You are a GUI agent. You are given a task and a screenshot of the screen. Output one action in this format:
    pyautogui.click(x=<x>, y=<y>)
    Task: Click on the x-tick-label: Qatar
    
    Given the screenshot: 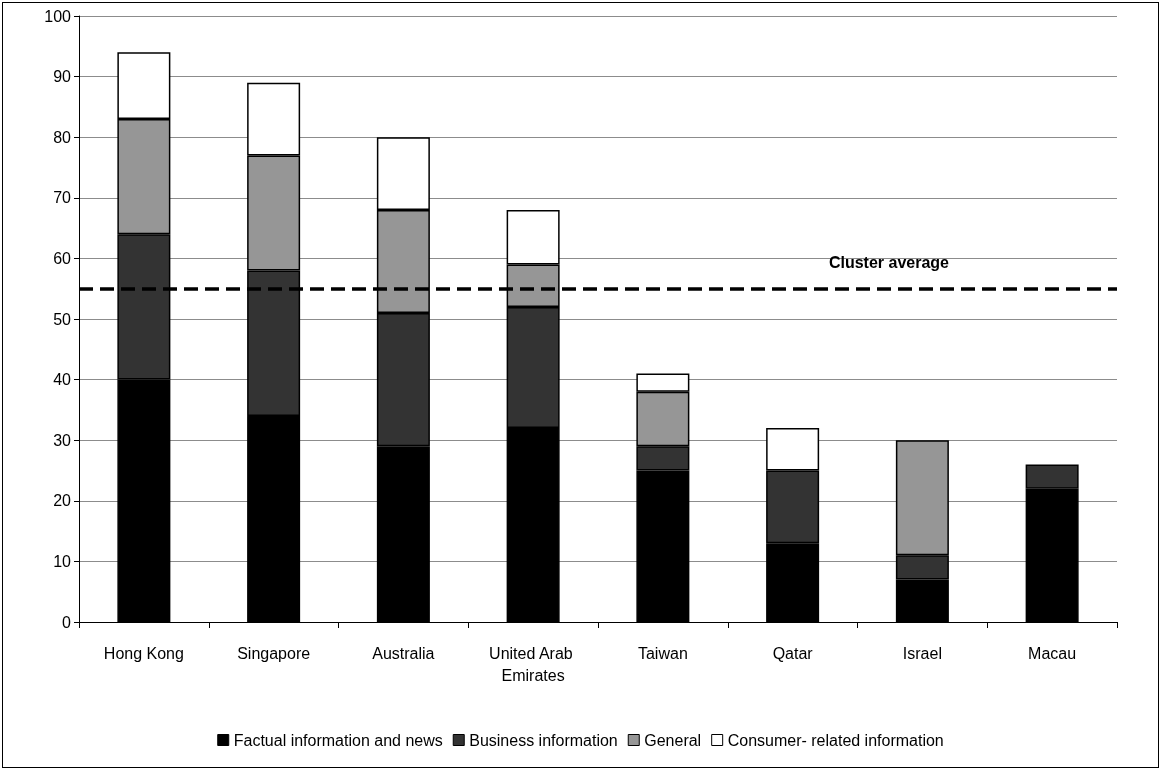 What is the action you would take?
    pyautogui.click(x=793, y=653)
    